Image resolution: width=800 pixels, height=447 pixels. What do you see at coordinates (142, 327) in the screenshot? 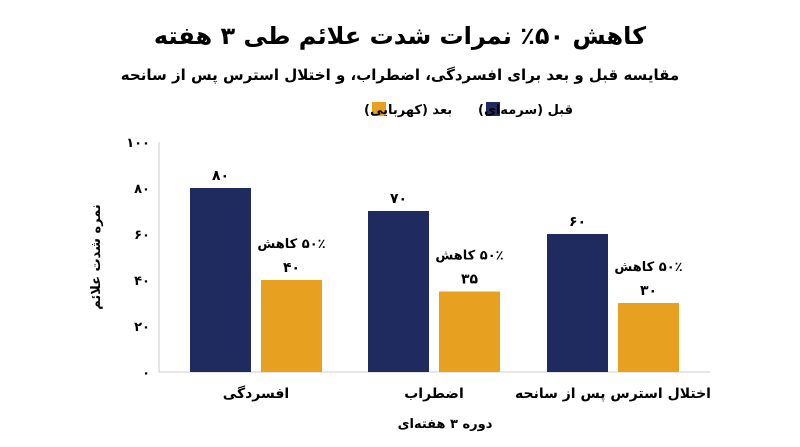
I see `y-tick-label: ۲۰` at bounding box center [142, 327].